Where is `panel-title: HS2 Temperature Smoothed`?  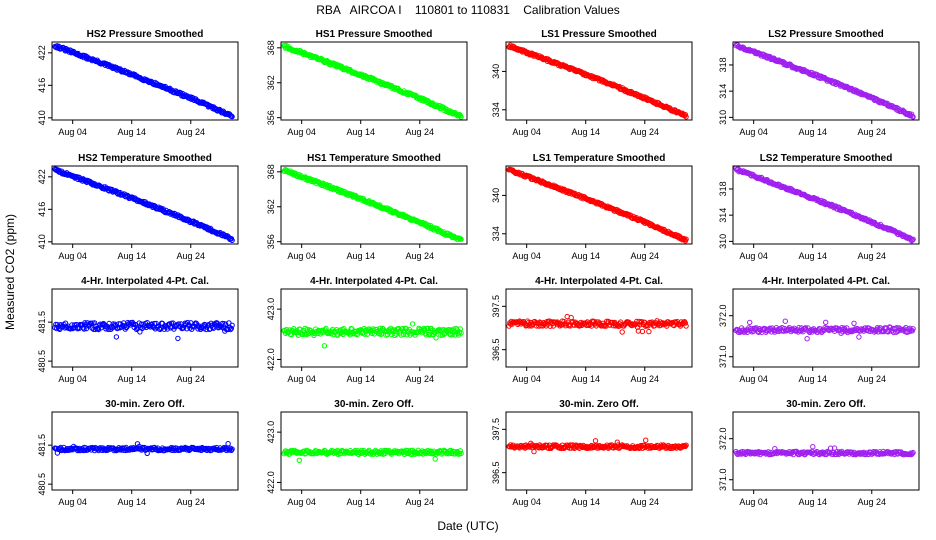 panel-title: HS2 Temperature Smoothed is located at coordinates (145, 158).